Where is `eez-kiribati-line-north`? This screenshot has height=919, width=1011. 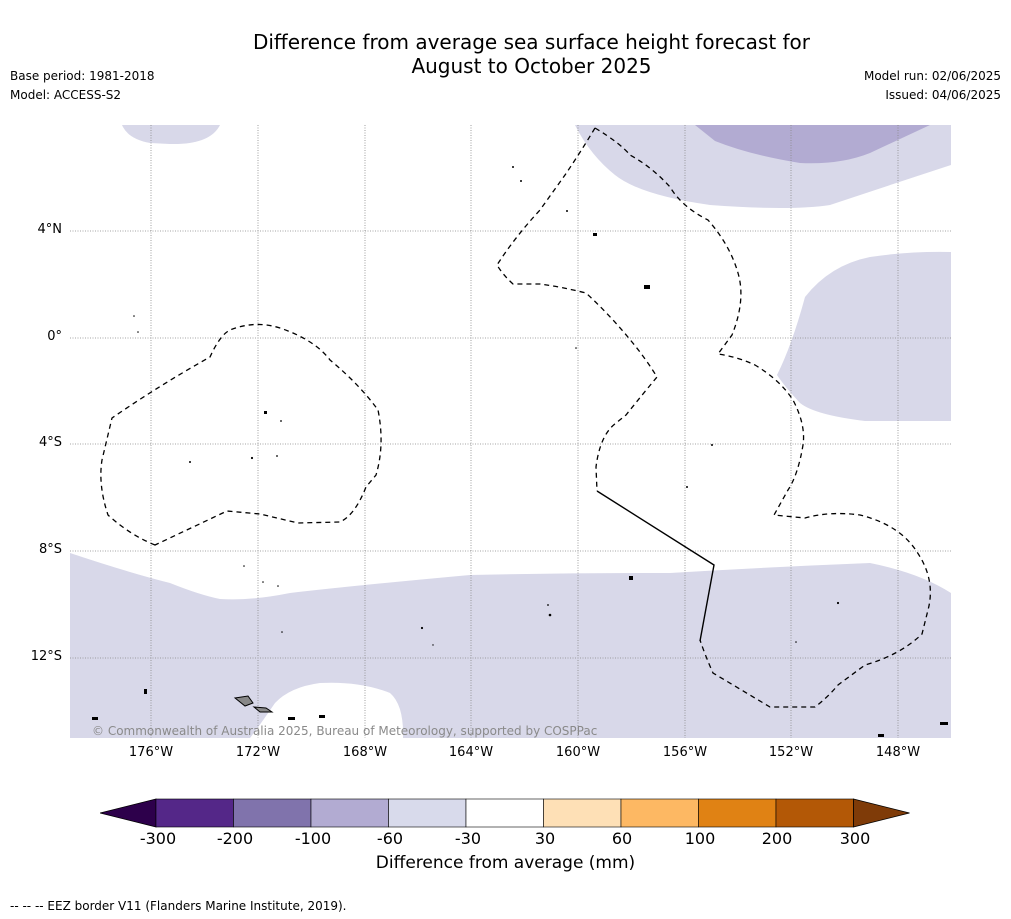 eez-kiribati-line-north is located at coordinates (577, 309).